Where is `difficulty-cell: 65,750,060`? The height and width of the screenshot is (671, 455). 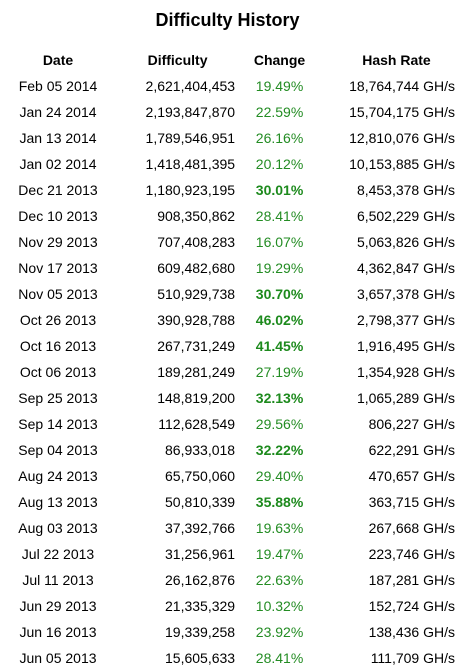
difficulty-cell: 65,750,060 is located at coordinates (200, 476).